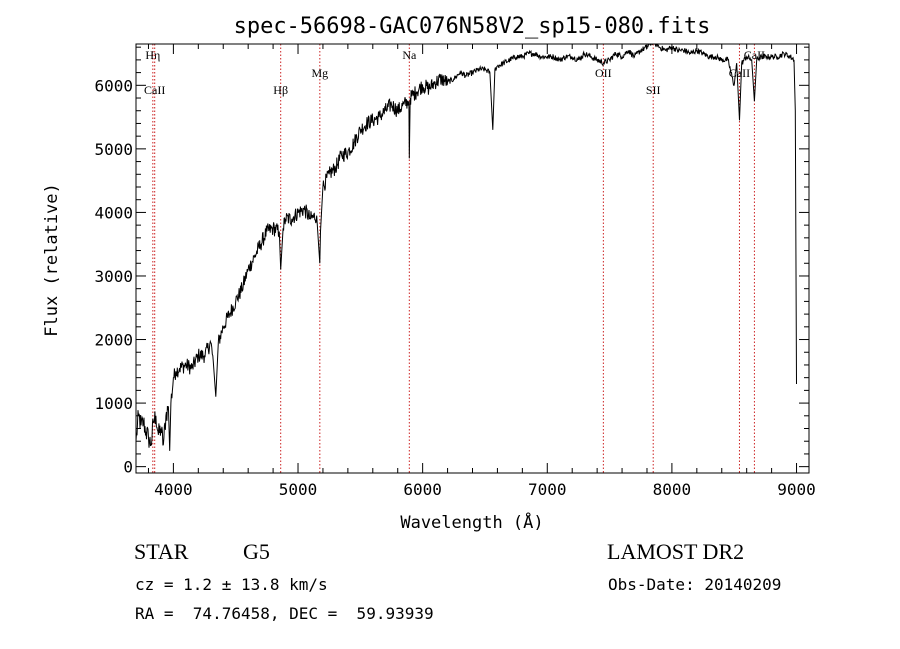  Describe the element at coordinates (298, 489) in the screenshot. I see `x-tick-label: 5000` at that location.